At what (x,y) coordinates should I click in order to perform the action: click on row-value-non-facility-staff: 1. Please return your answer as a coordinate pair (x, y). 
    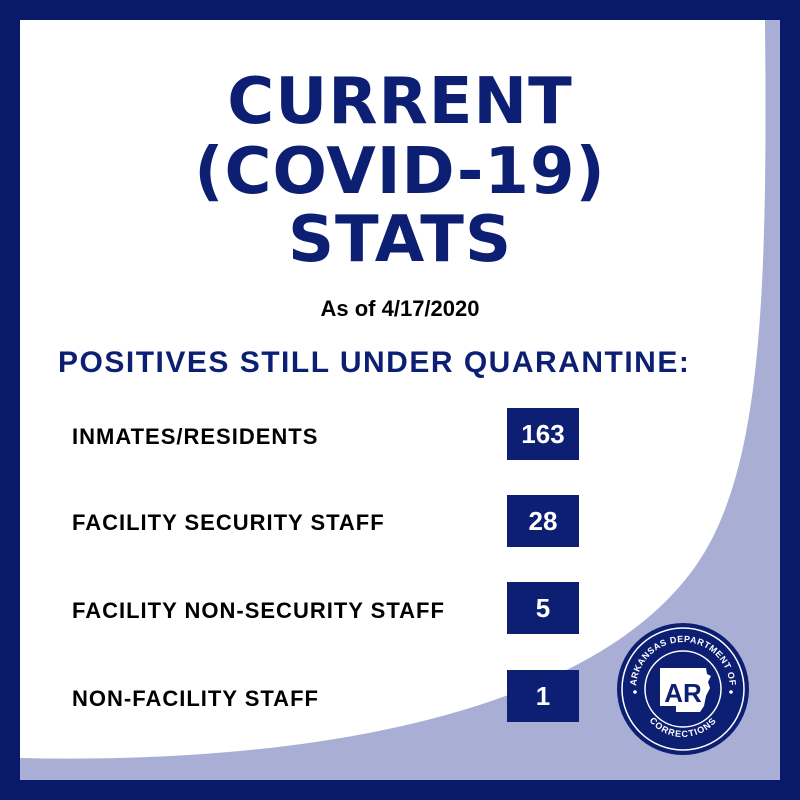
    Looking at the image, I should click on (543, 696).